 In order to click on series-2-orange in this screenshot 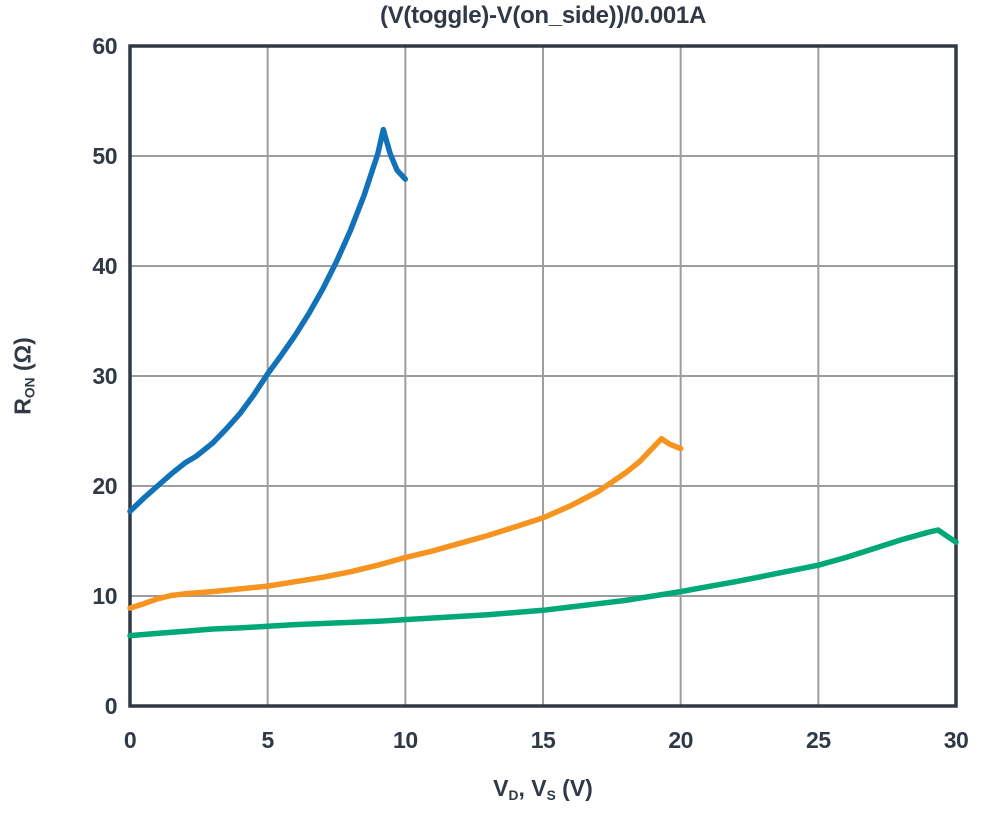, I will do `click(405, 523)`.